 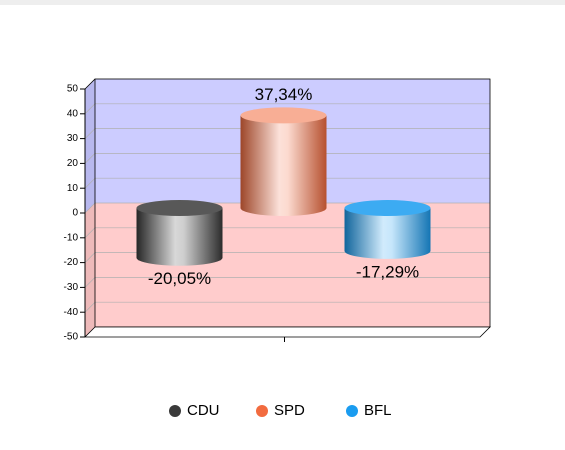 I want to click on legend-label: SPD, so click(x=289, y=410).